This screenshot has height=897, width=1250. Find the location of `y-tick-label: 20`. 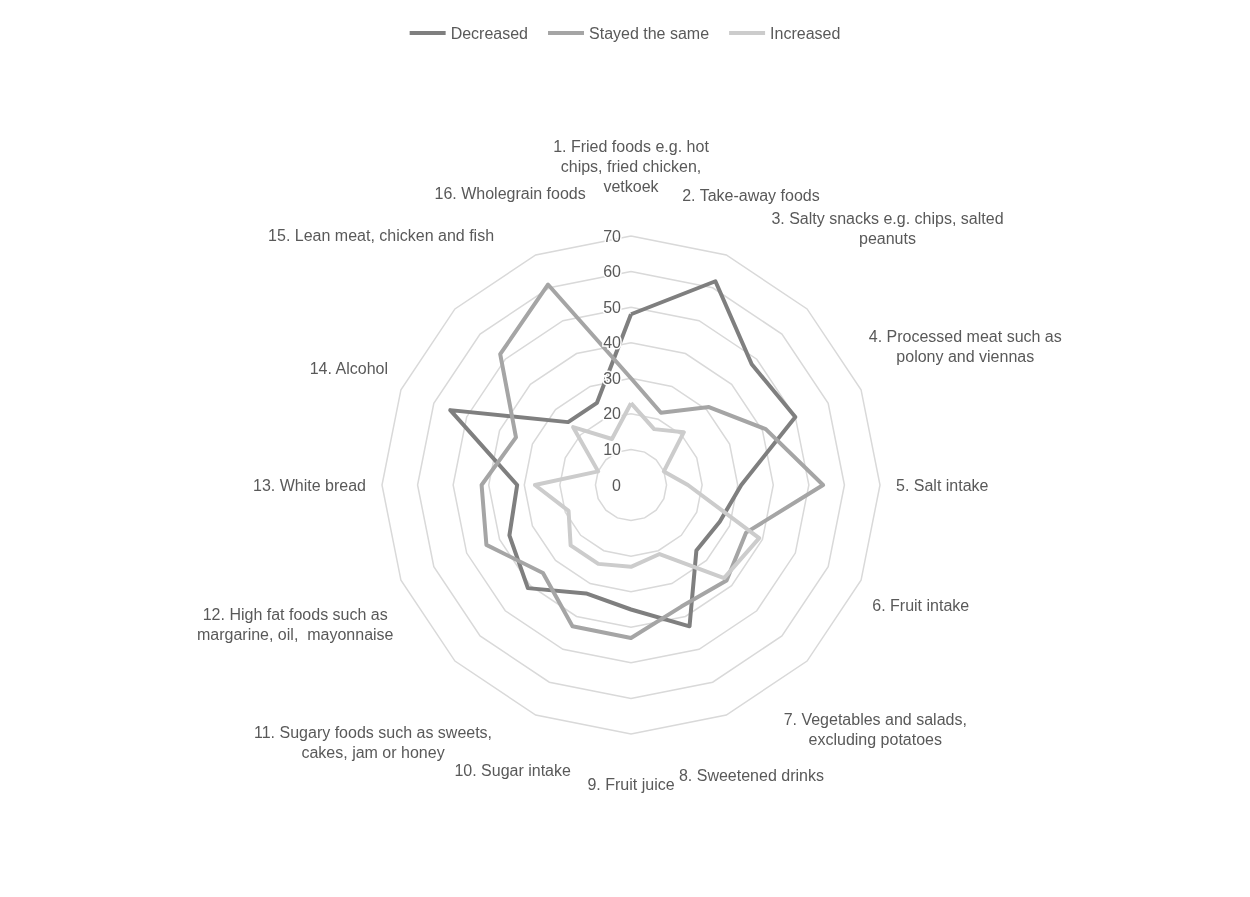

y-tick-label: 20 is located at coordinates (612, 414).